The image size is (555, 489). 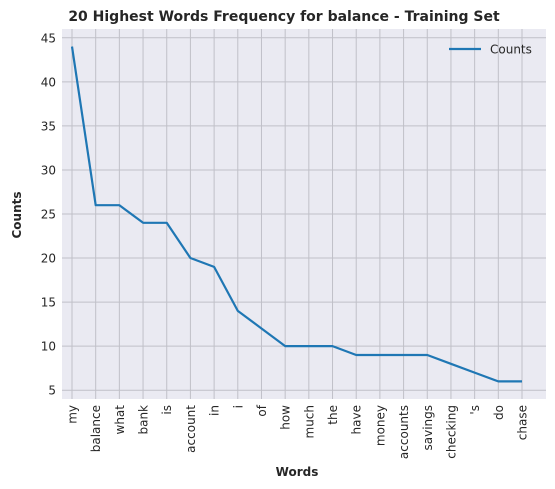 I want to click on x-tick-label: chase, so click(x=523, y=422).